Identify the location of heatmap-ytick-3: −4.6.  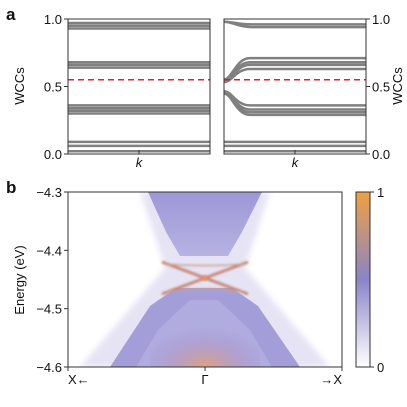
(49, 367).